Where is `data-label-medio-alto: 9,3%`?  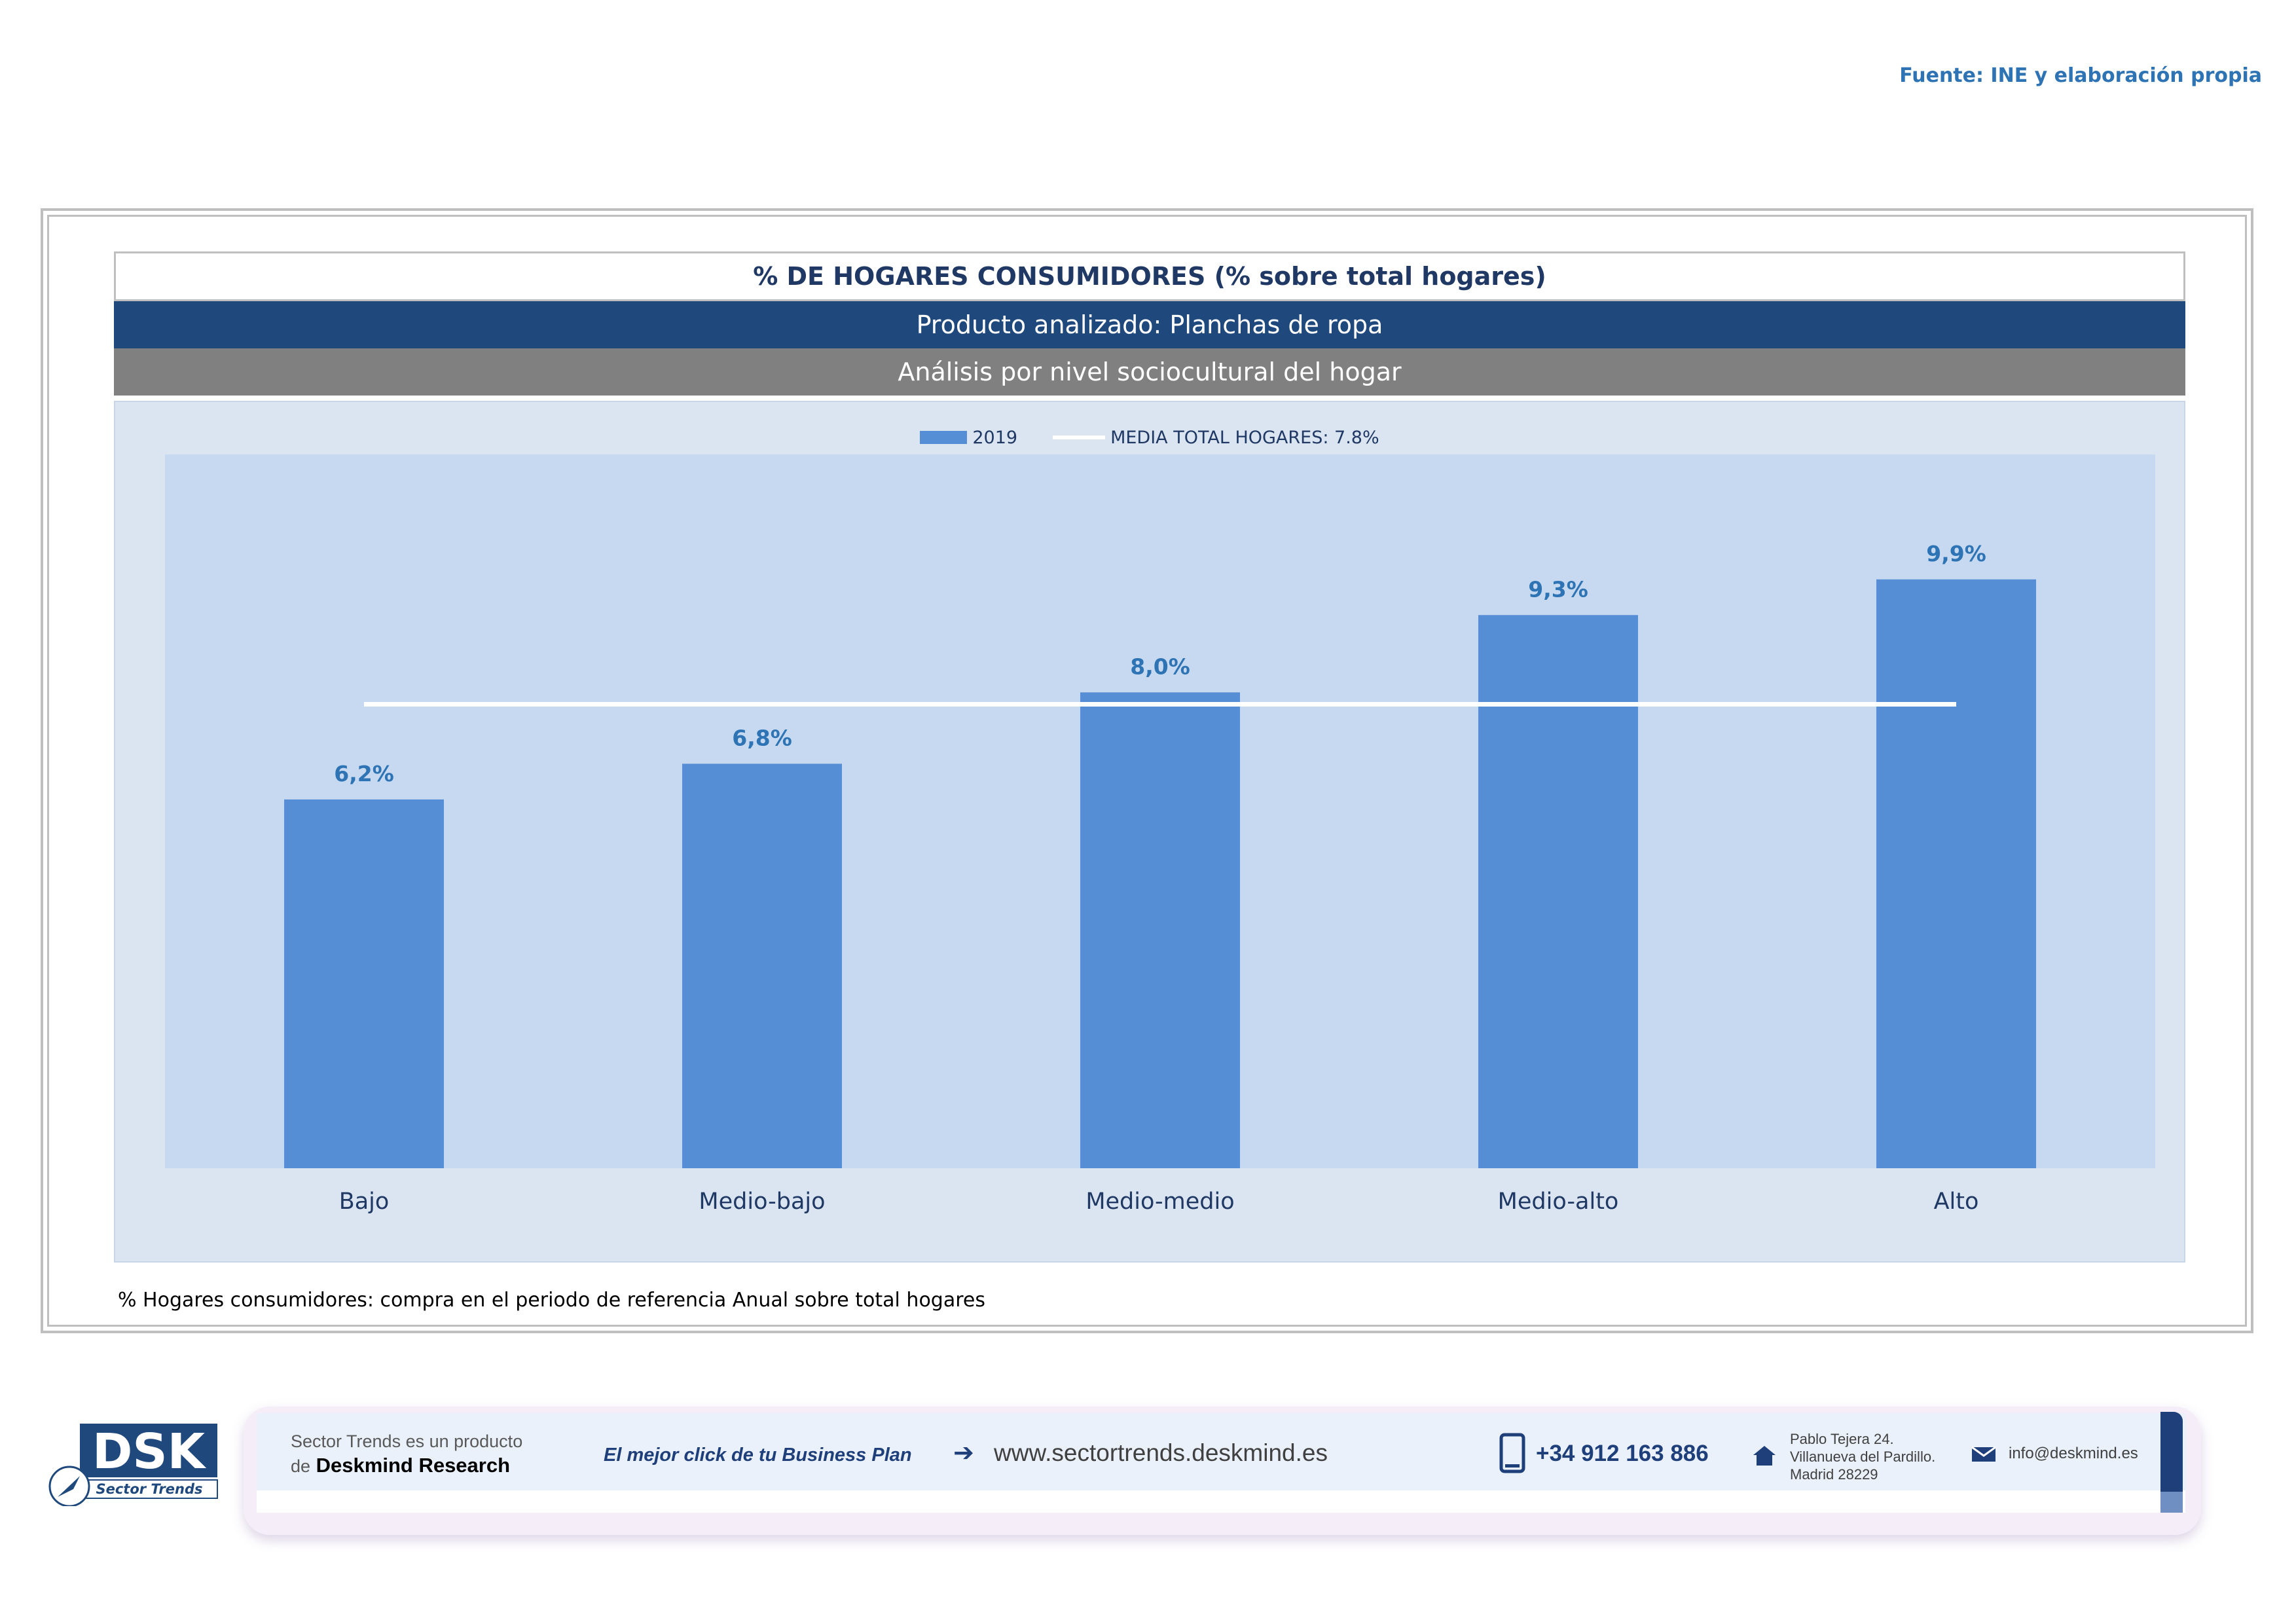 data-label-medio-alto: 9,3% is located at coordinates (1558, 589).